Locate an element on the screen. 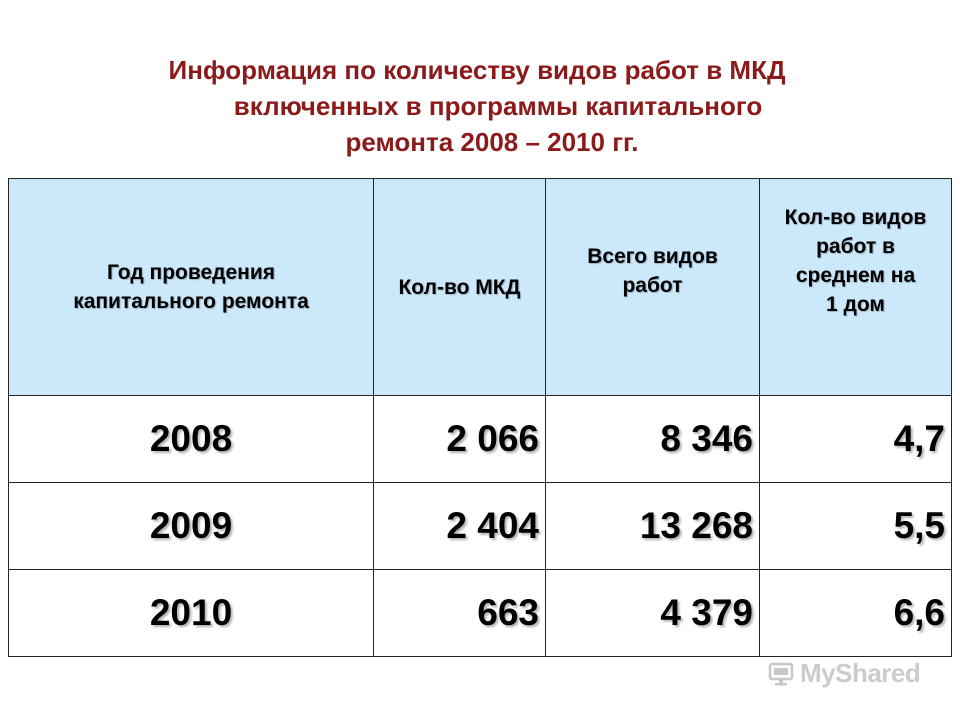  cell-total-works: 13 268 is located at coordinates (652, 526).